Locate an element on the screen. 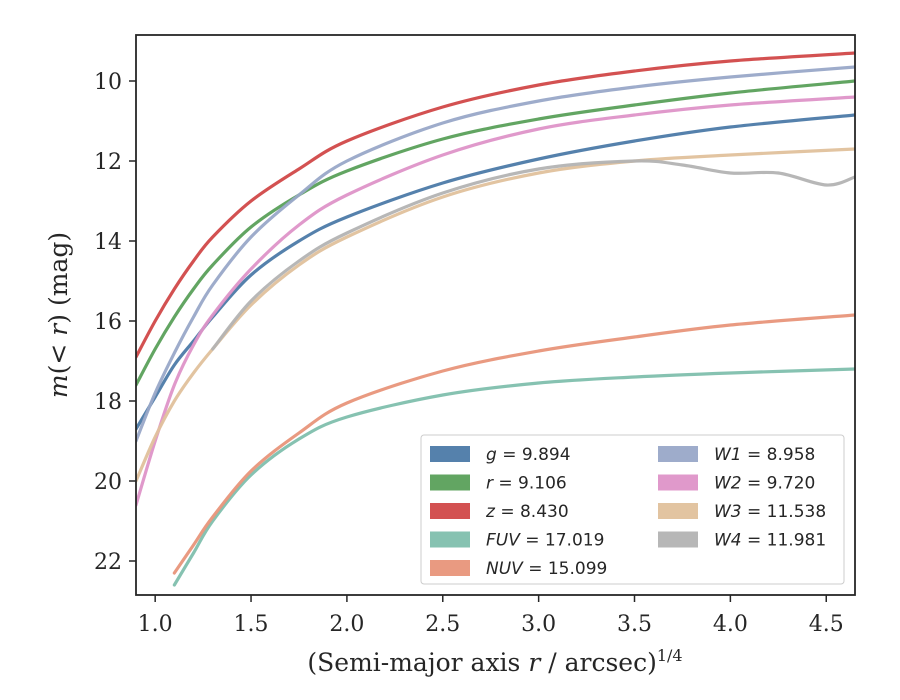  y-tick-label-5: 20 is located at coordinates (108, 482).